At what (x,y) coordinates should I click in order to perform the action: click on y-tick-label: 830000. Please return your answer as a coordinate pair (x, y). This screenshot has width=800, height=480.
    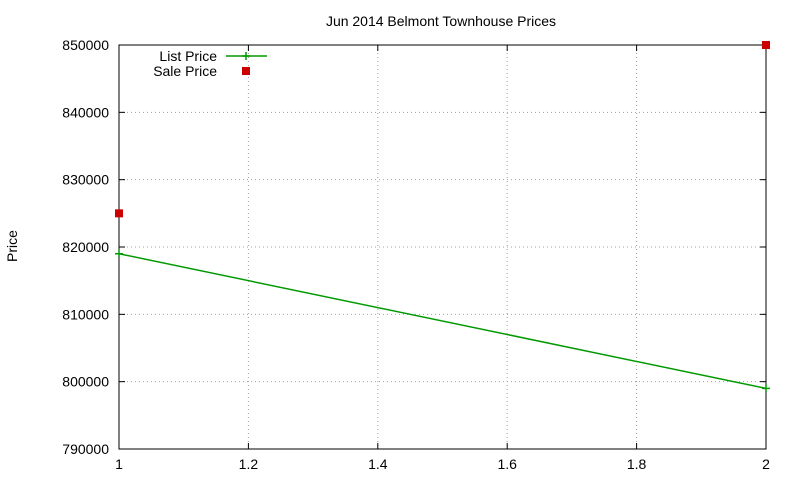
    Looking at the image, I should click on (85, 180).